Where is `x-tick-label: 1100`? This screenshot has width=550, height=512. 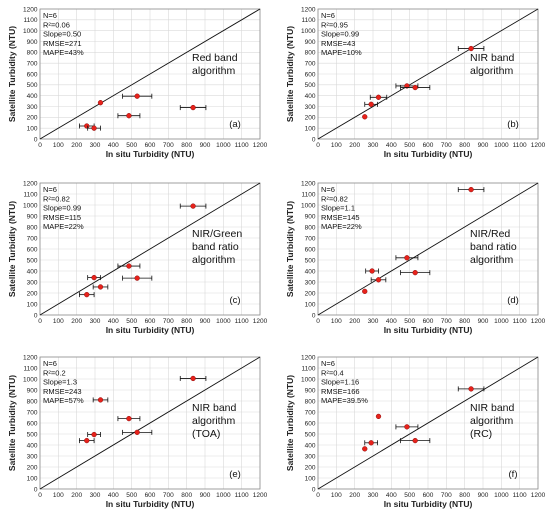 x-tick-label: 1100 is located at coordinates (242, 145).